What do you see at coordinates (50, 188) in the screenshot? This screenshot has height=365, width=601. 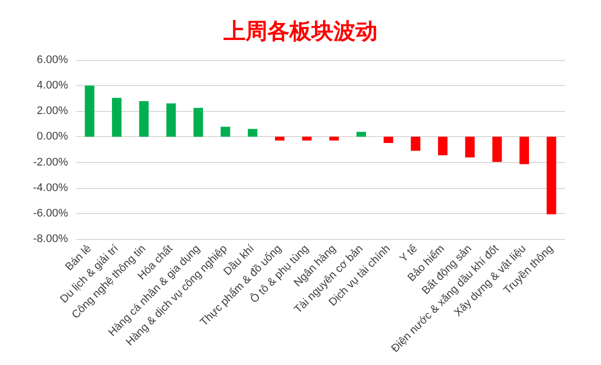 I see `y-tick-label: -4.00%` at bounding box center [50, 188].